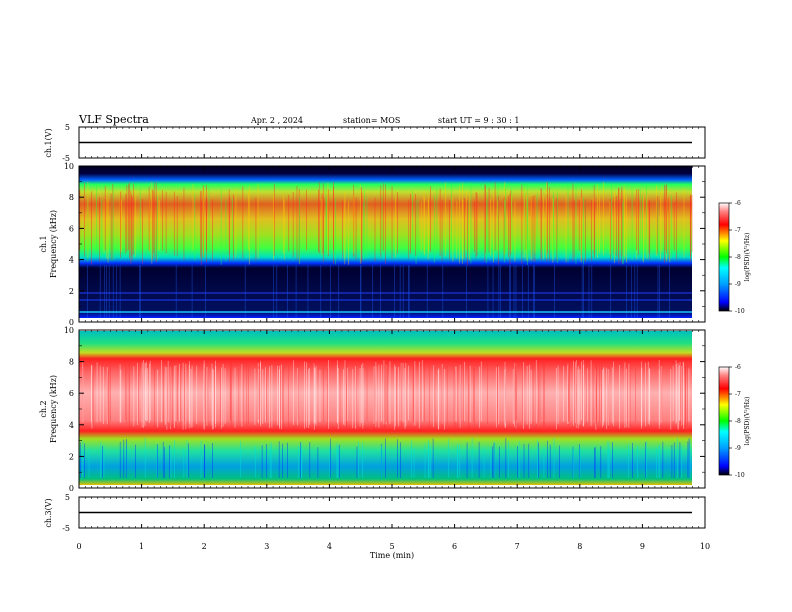  What do you see at coordinates (747, 257) in the screenshot?
I see `ch1-colorbar-label: log(PSD)(V²/Hz)` at bounding box center [747, 257].